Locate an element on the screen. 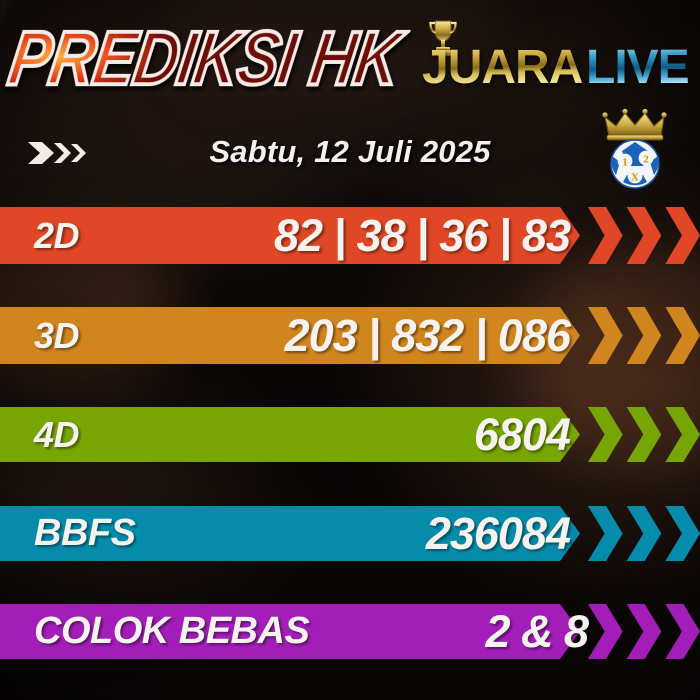 The height and width of the screenshot is (700, 700). crown-icon is located at coordinates (634, 124).